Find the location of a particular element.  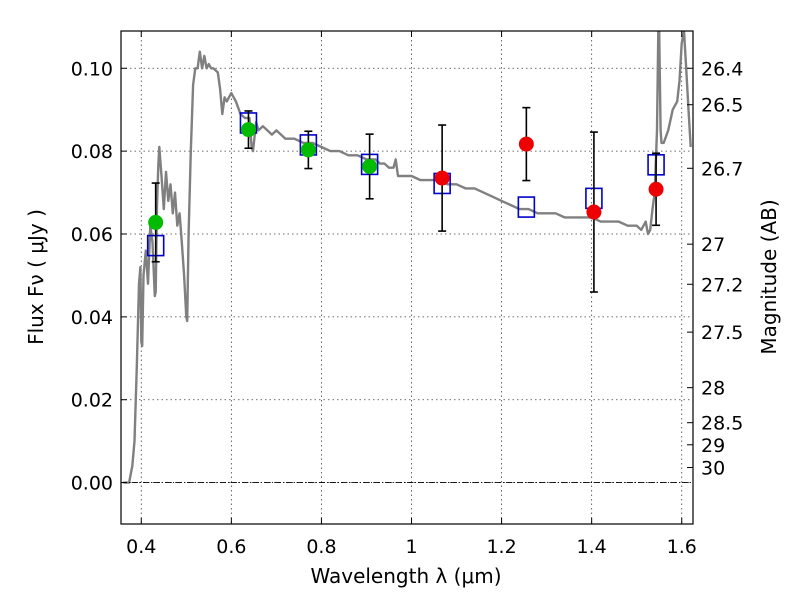

x-tick-label: 0.4 is located at coordinates (141, 547).